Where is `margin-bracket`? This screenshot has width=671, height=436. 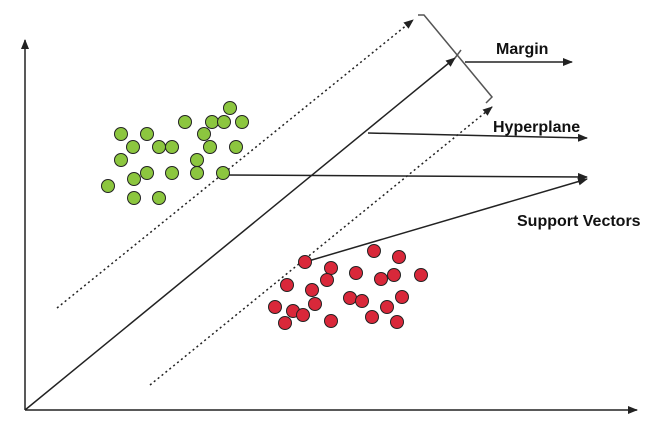 margin-bracket is located at coordinates (456, 59).